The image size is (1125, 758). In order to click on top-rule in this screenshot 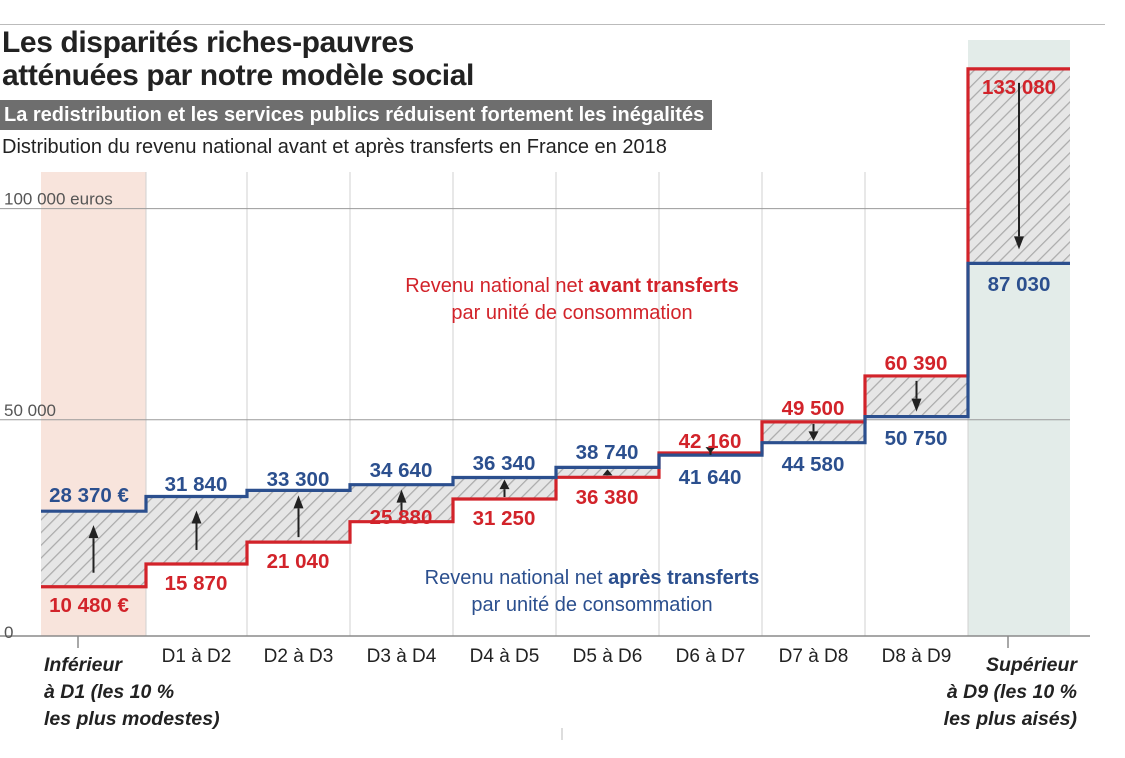, I will do `click(552, 24)`.